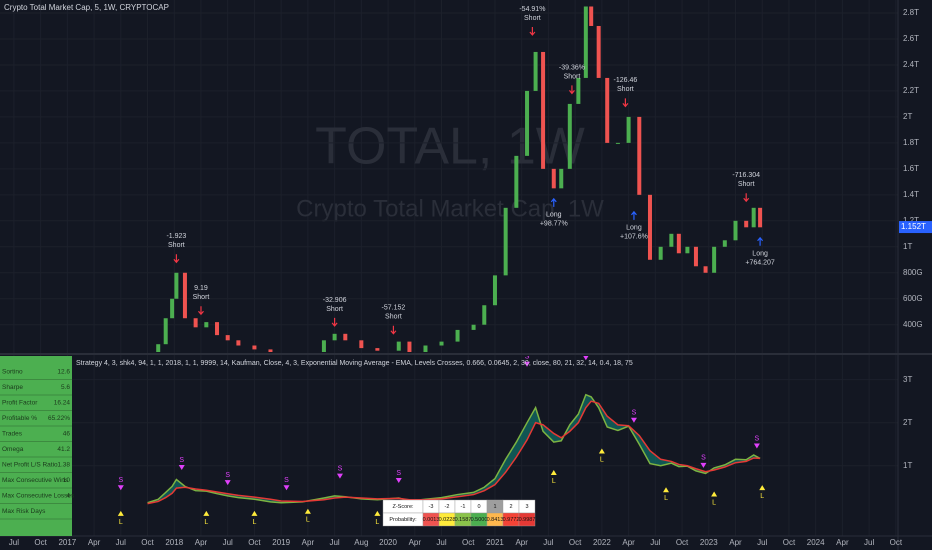 The height and width of the screenshot is (550, 932). What do you see at coordinates (463, 520) in the screenshot?
I see `zscore-text: 0.1587` at bounding box center [463, 520].